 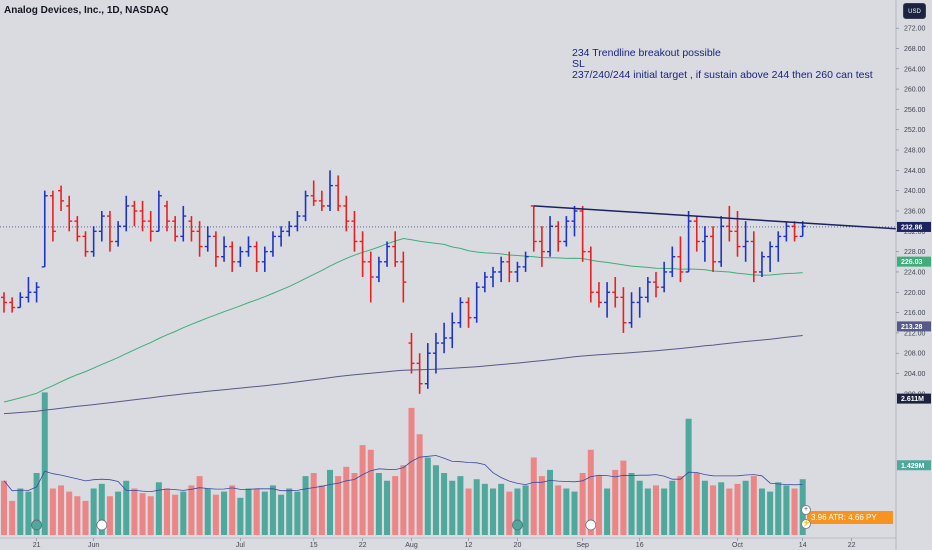 What do you see at coordinates (93, 545) in the screenshot?
I see `x-tick-label: Jun` at bounding box center [93, 545].